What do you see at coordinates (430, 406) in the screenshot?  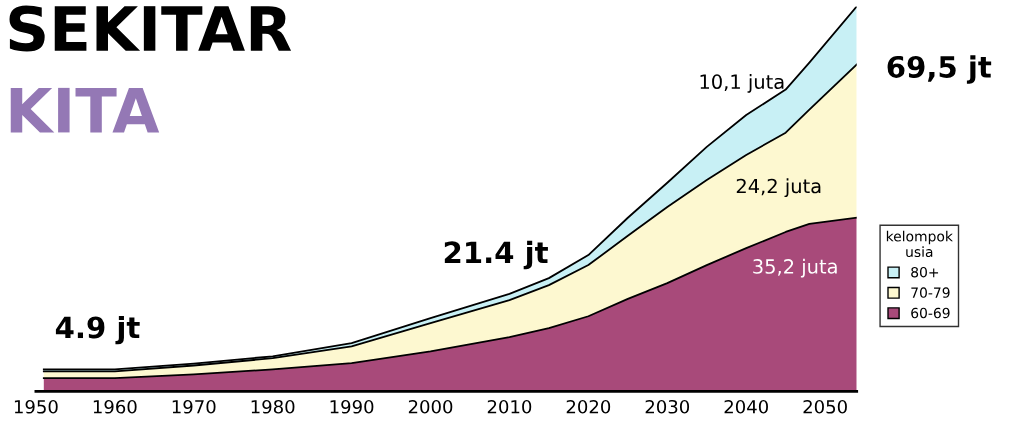 I see `x-tick-label: 2000` at bounding box center [430, 406].